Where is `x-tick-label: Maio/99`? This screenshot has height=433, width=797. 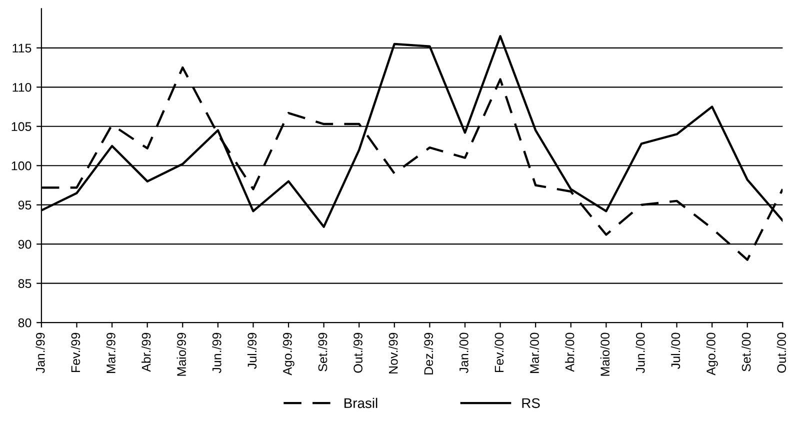
x-tick-label: Maio/99 is located at coordinates (181, 354).